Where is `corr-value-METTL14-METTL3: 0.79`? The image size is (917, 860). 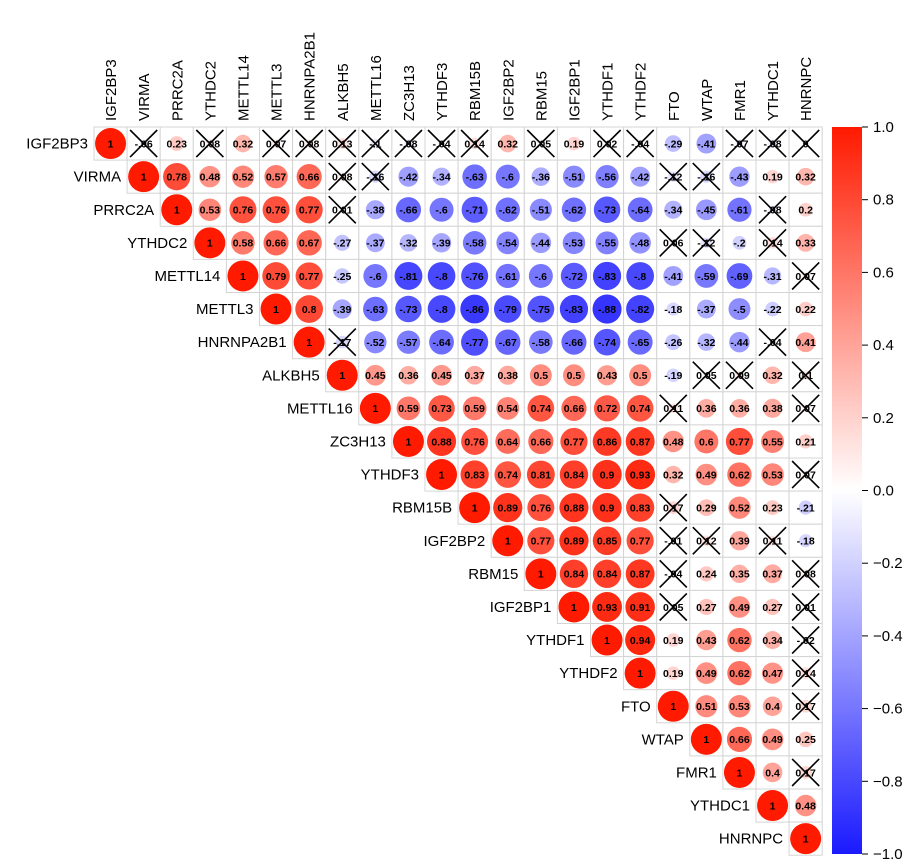 corr-value-METTL14-METTL3: 0.79 is located at coordinates (276, 277).